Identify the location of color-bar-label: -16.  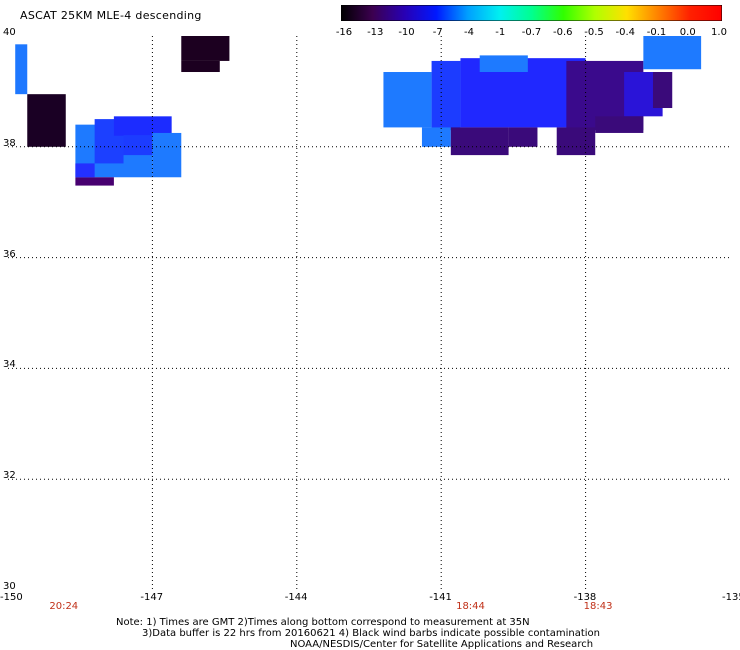
(344, 32).